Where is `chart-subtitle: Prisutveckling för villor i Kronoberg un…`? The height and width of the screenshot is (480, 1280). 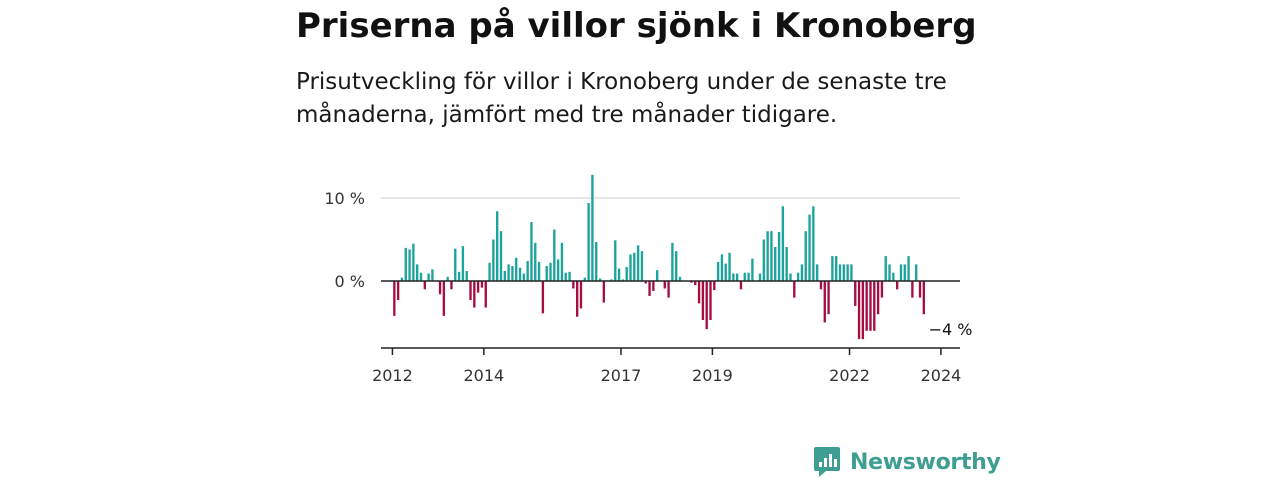 chart-subtitle: Prisutveckling för villor i Kronoberg un… is located at coordinates (621, 98).